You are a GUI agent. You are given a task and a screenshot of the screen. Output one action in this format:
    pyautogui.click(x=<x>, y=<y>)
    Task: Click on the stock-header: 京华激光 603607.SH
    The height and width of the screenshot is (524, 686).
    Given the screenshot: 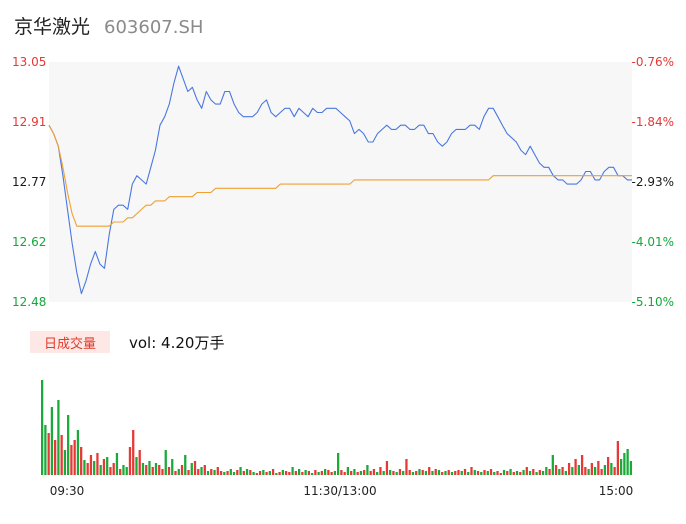 What is the action you would take?
    pyautogui.click(x=108, y=26)
    